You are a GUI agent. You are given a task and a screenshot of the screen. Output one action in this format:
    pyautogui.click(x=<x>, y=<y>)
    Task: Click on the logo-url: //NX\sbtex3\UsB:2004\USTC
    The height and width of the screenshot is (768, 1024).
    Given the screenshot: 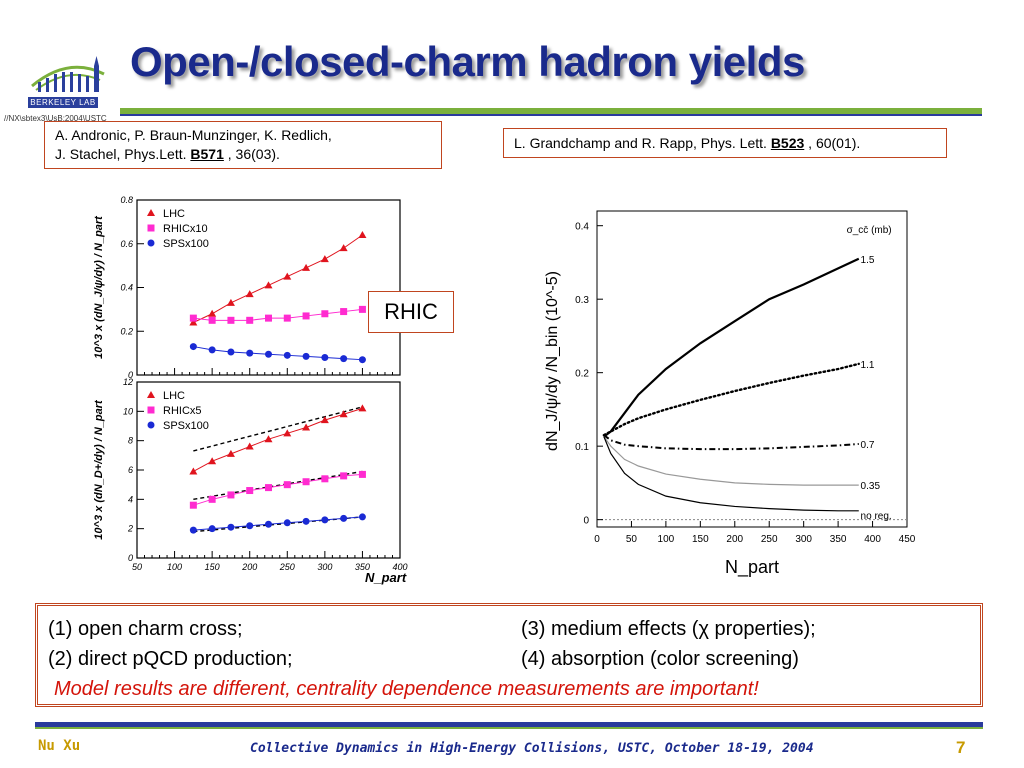 What is the action you would take?
    pyautogui.click(x=55, y=118)
    